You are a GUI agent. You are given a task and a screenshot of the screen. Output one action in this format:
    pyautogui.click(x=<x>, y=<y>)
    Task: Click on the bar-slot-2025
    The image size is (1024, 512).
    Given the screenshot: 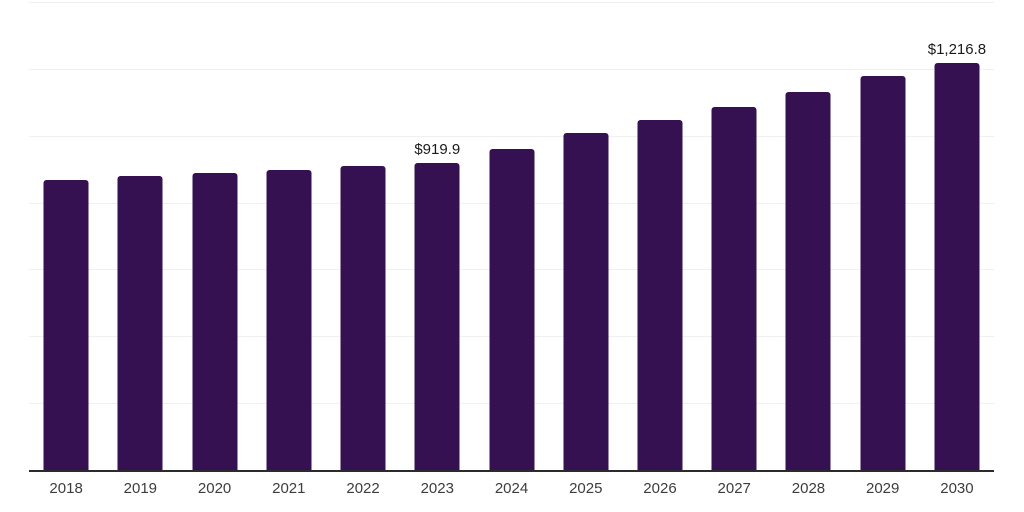 What is the action you would take?
    pyautogui.click(x=586, y=236)
    